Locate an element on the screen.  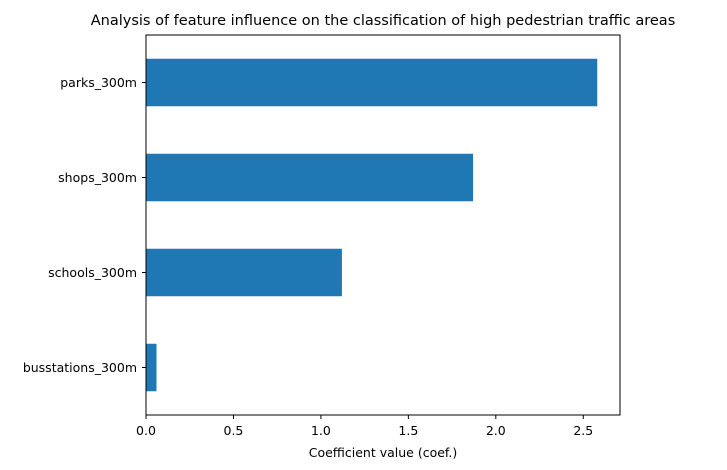
y-tick-label: busstations_300m is located at coordinates (80, 367).